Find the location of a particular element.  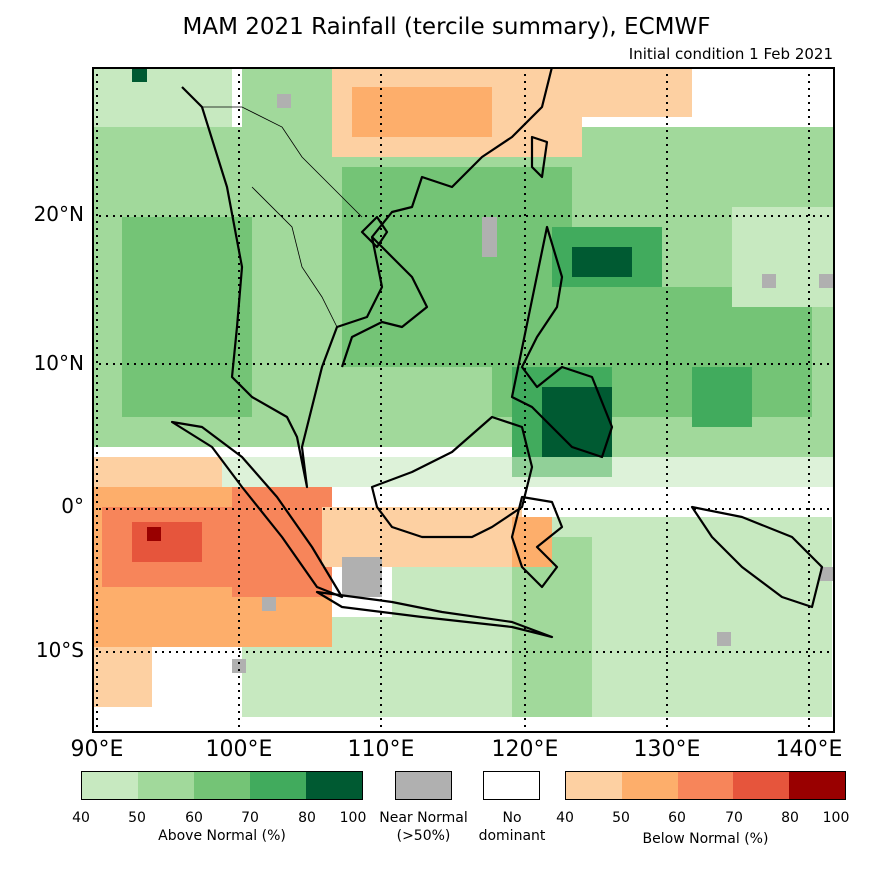

below-tick: 60 is located at coordinates (677, 818).